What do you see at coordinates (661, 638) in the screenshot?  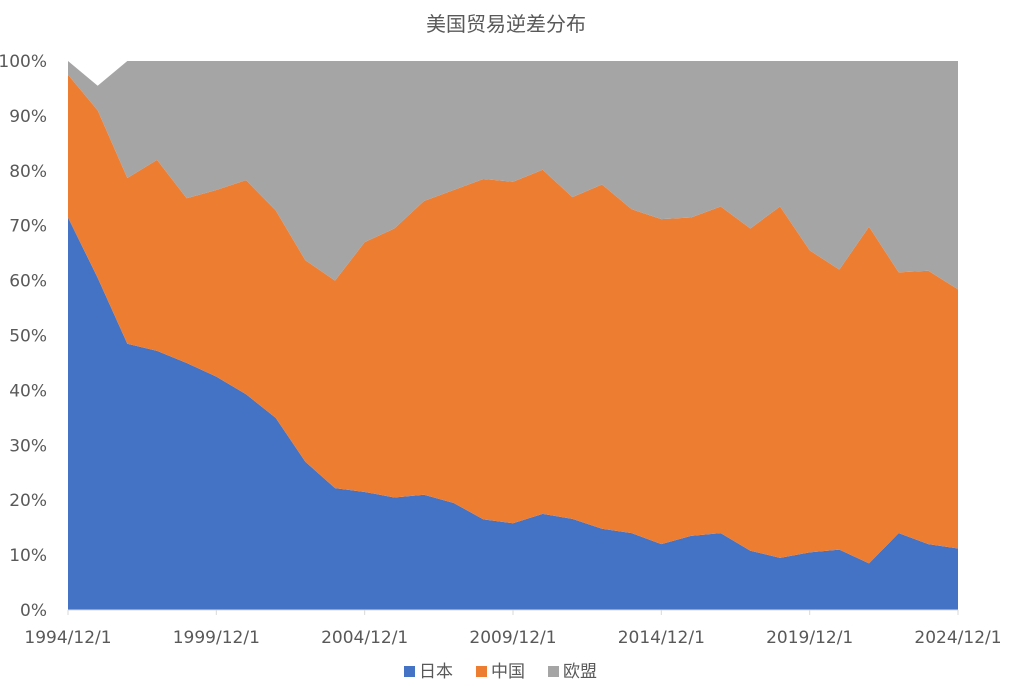 I see `x-tick-label: 2014/12/1` at bounding box center [661, 638].